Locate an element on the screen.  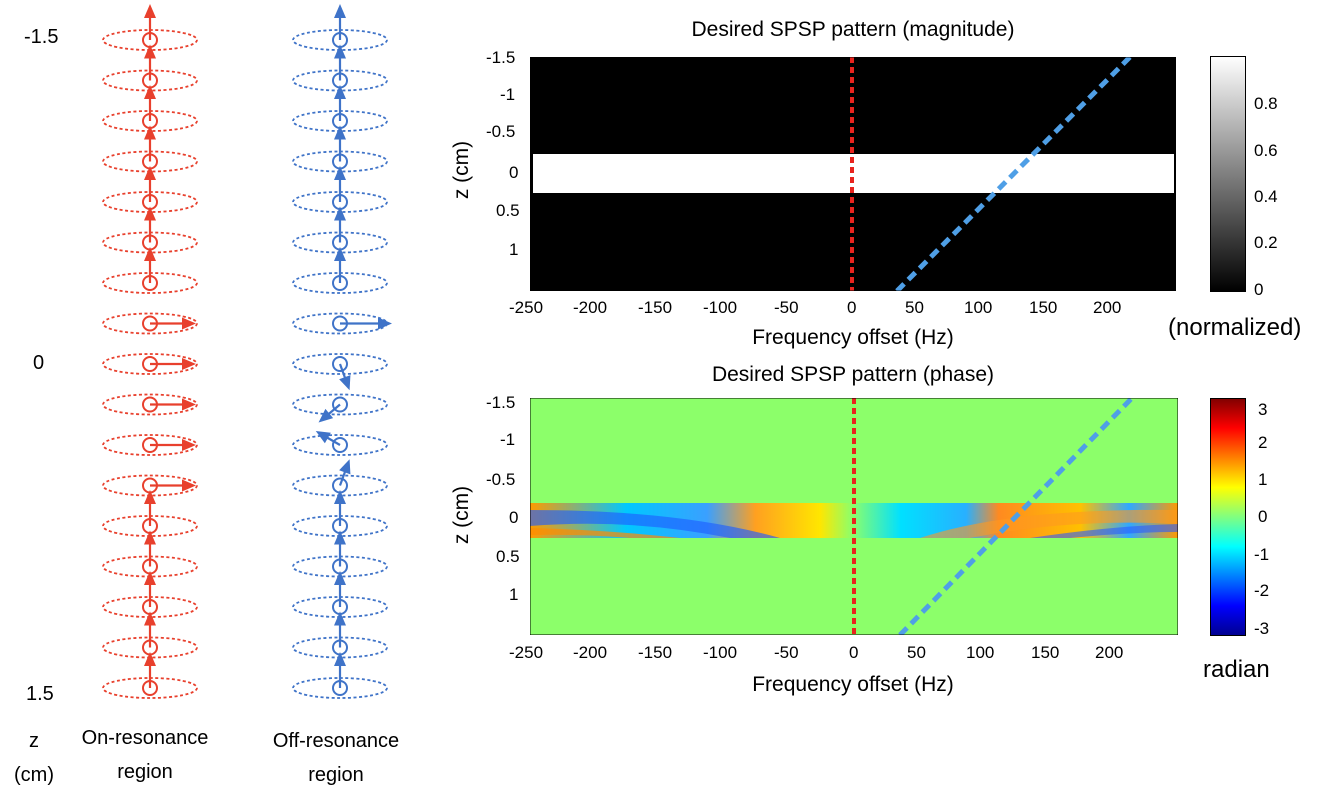
on-resonance-label: On-resonance region is located at coordinates (145, 755).